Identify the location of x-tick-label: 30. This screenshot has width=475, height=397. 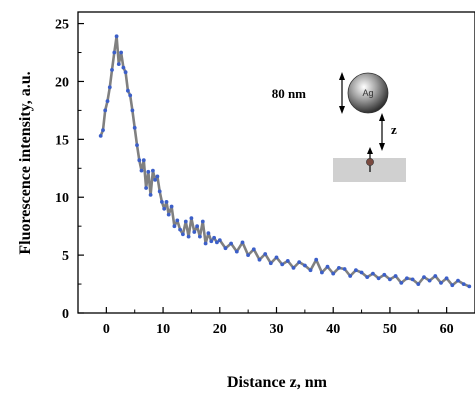
(277, 329).